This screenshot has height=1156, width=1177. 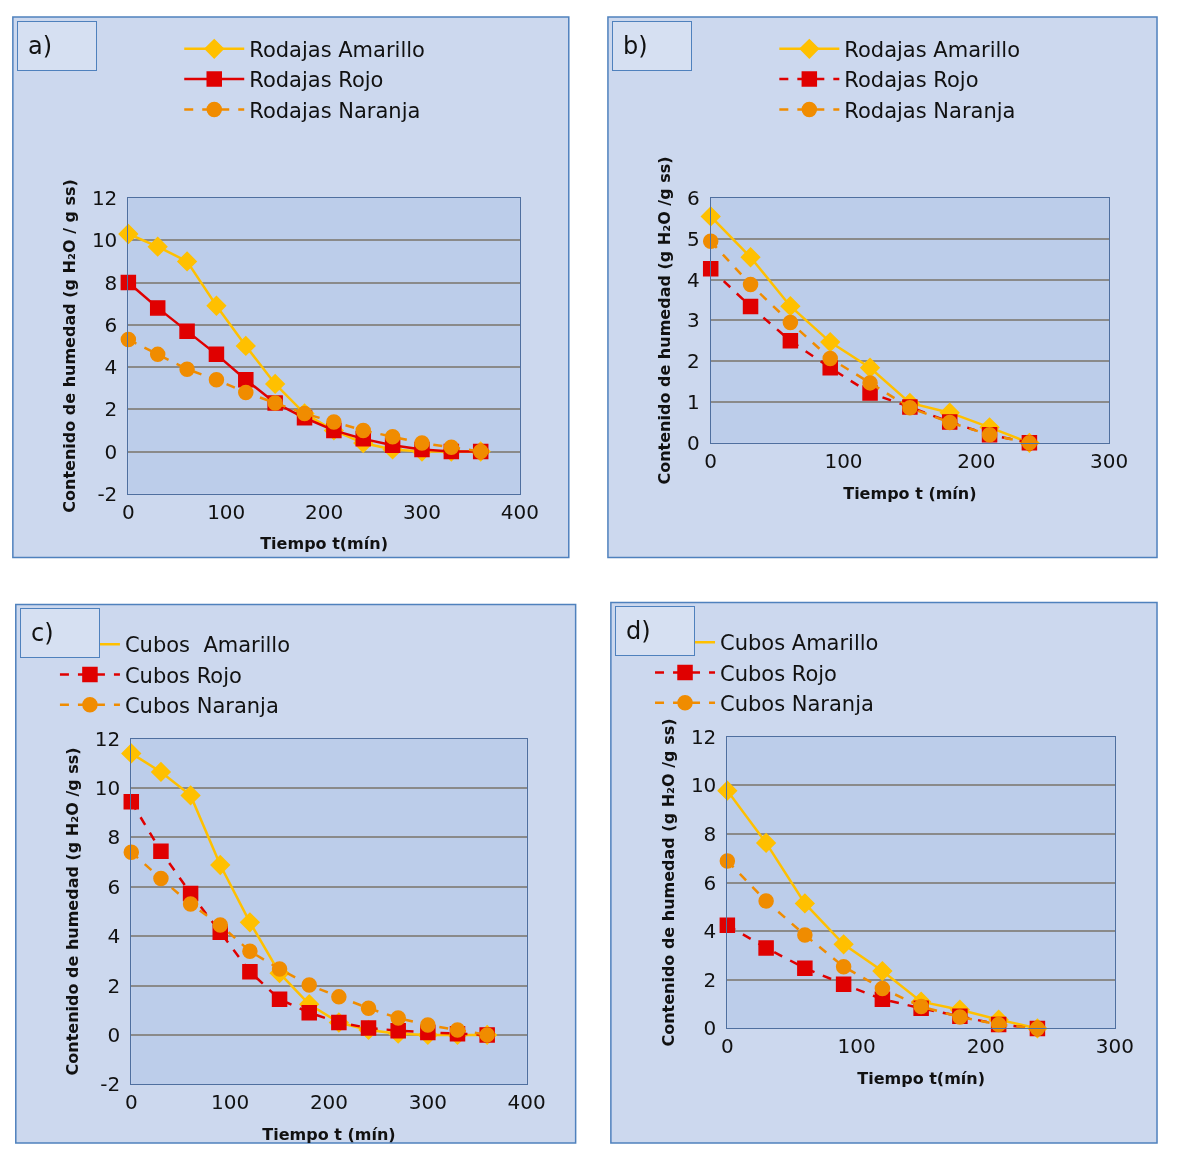 What do you see at coordinates (693, 238) in the screenshot?
I see `y-tick-label: 5` at bounding box center [693, 238].